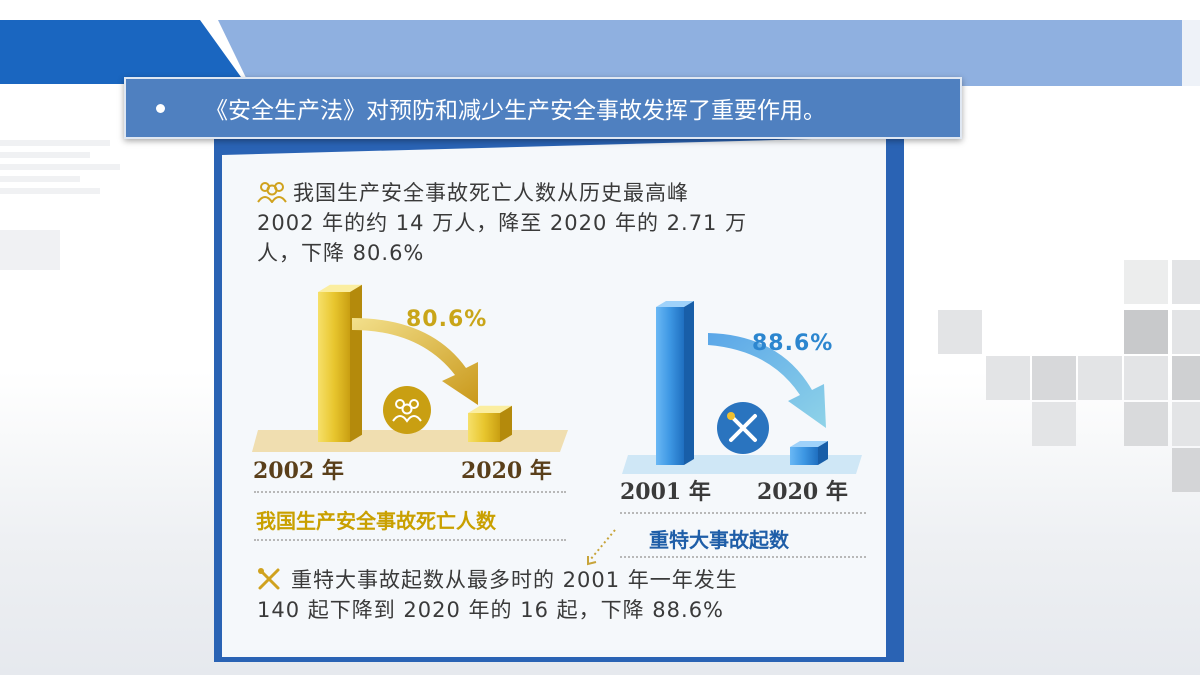 Image resolution: width=1200 pixels, height=675 pixels. Describe the element at coordinates (567, 193) in the screenshot. I see `intro-line: 我国生产安全事故死亡人数从历史最高峰` at that location.